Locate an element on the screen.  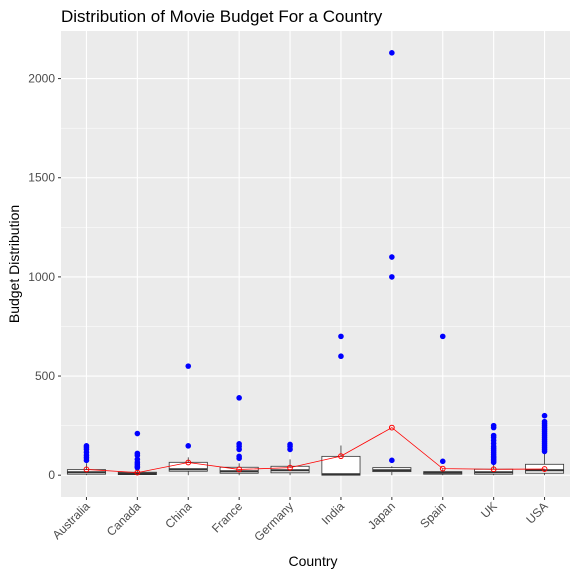
x-tick-label: China is located at coordinates (178, 515).